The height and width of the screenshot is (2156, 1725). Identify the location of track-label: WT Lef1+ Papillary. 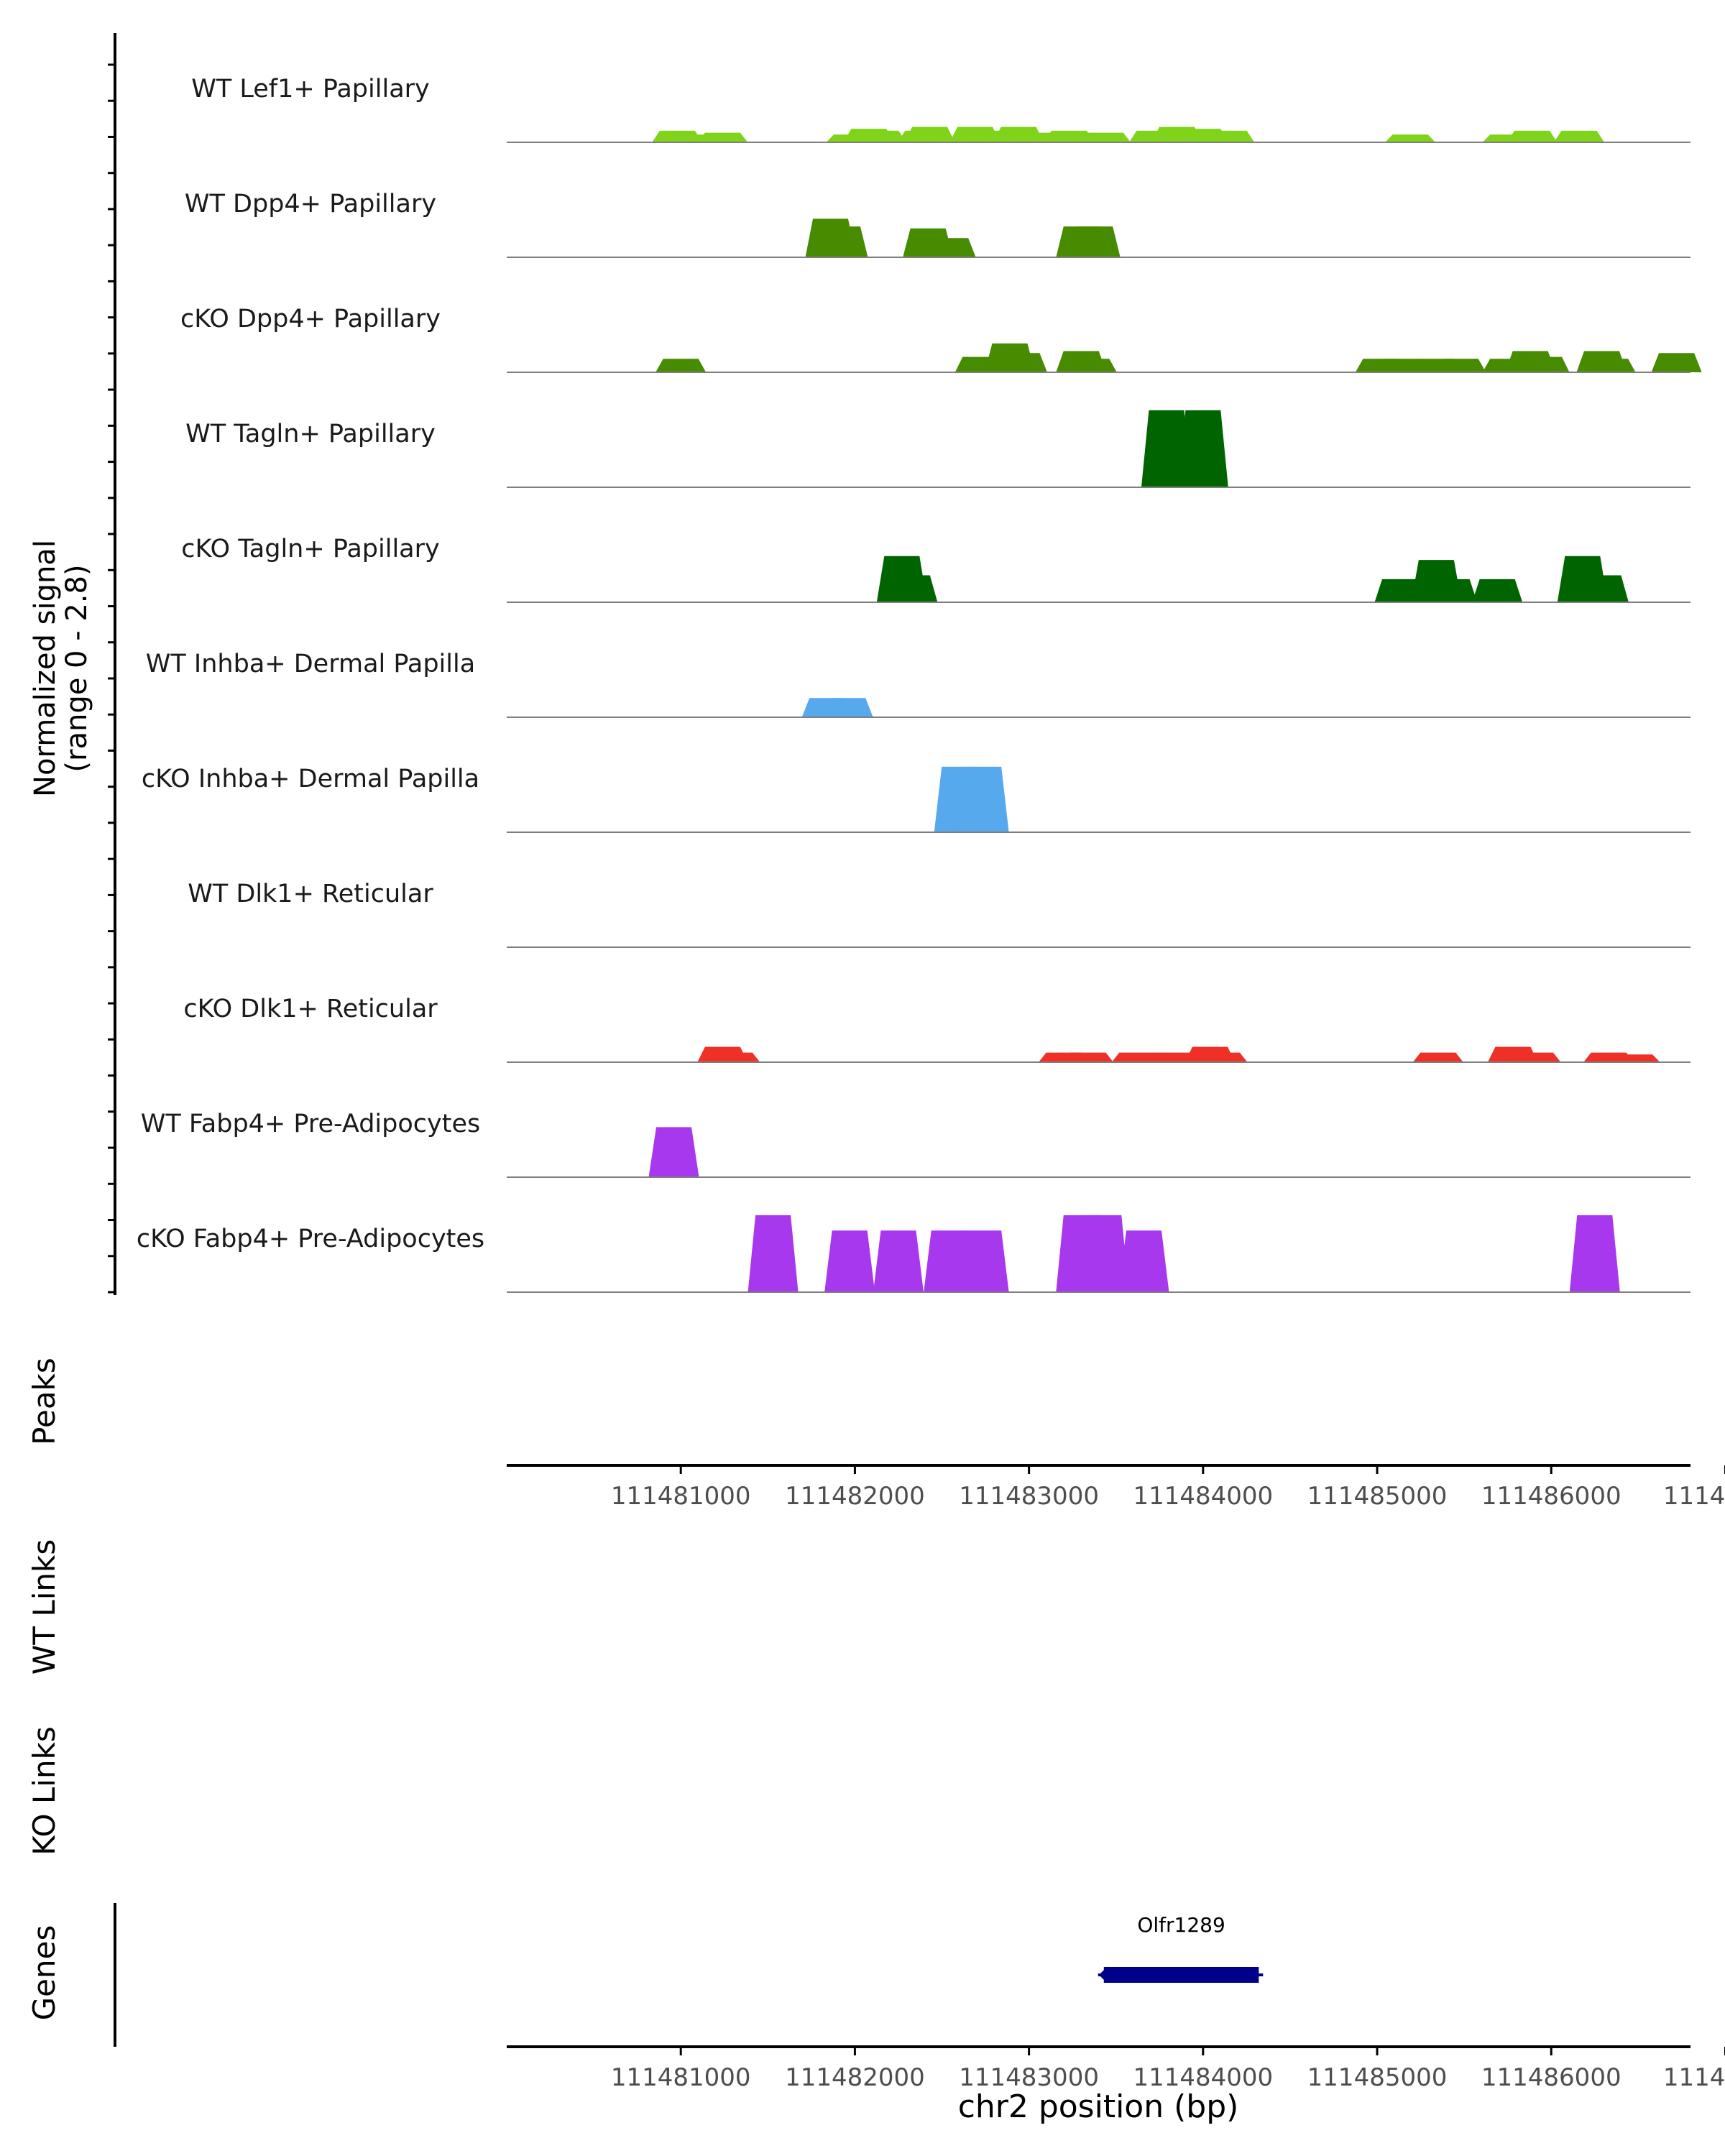
(310, 89).